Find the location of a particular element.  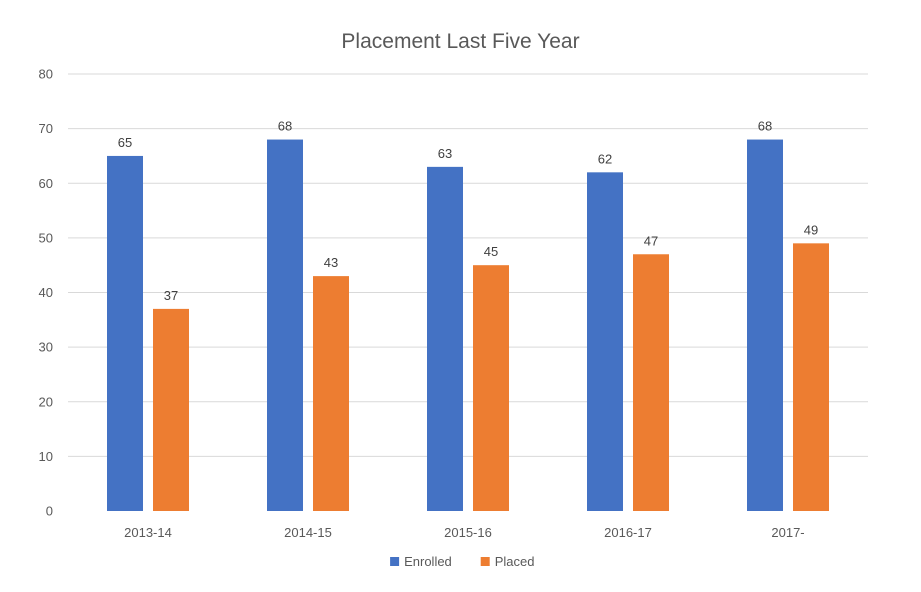

x-tick-label: 2014-15 is located at coordinates (308, 532).